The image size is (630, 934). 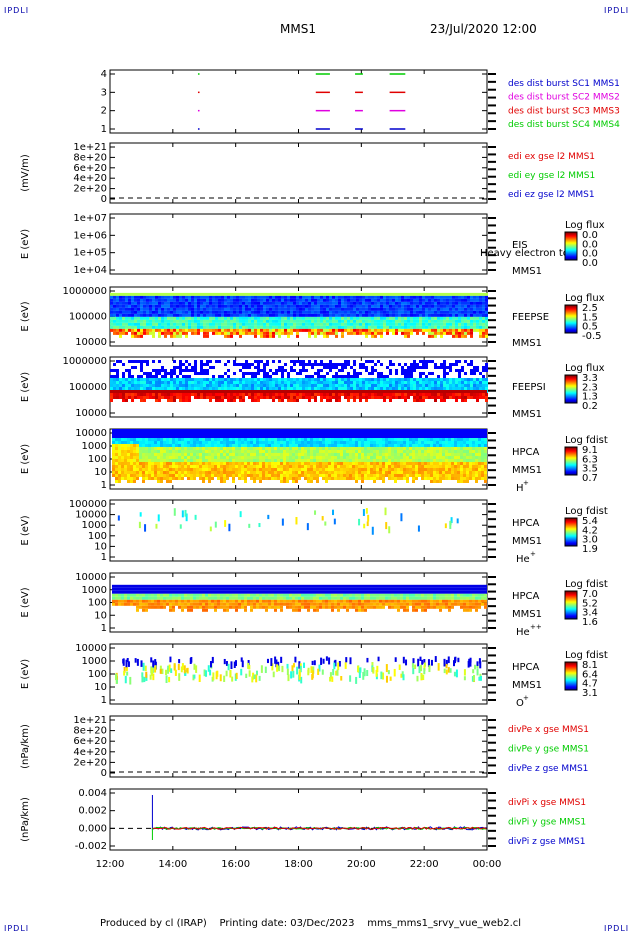 What do you see at coordinates (571, 310) in the screenshot?
I see `colorbar-segment` at bounding box center [571, 310].